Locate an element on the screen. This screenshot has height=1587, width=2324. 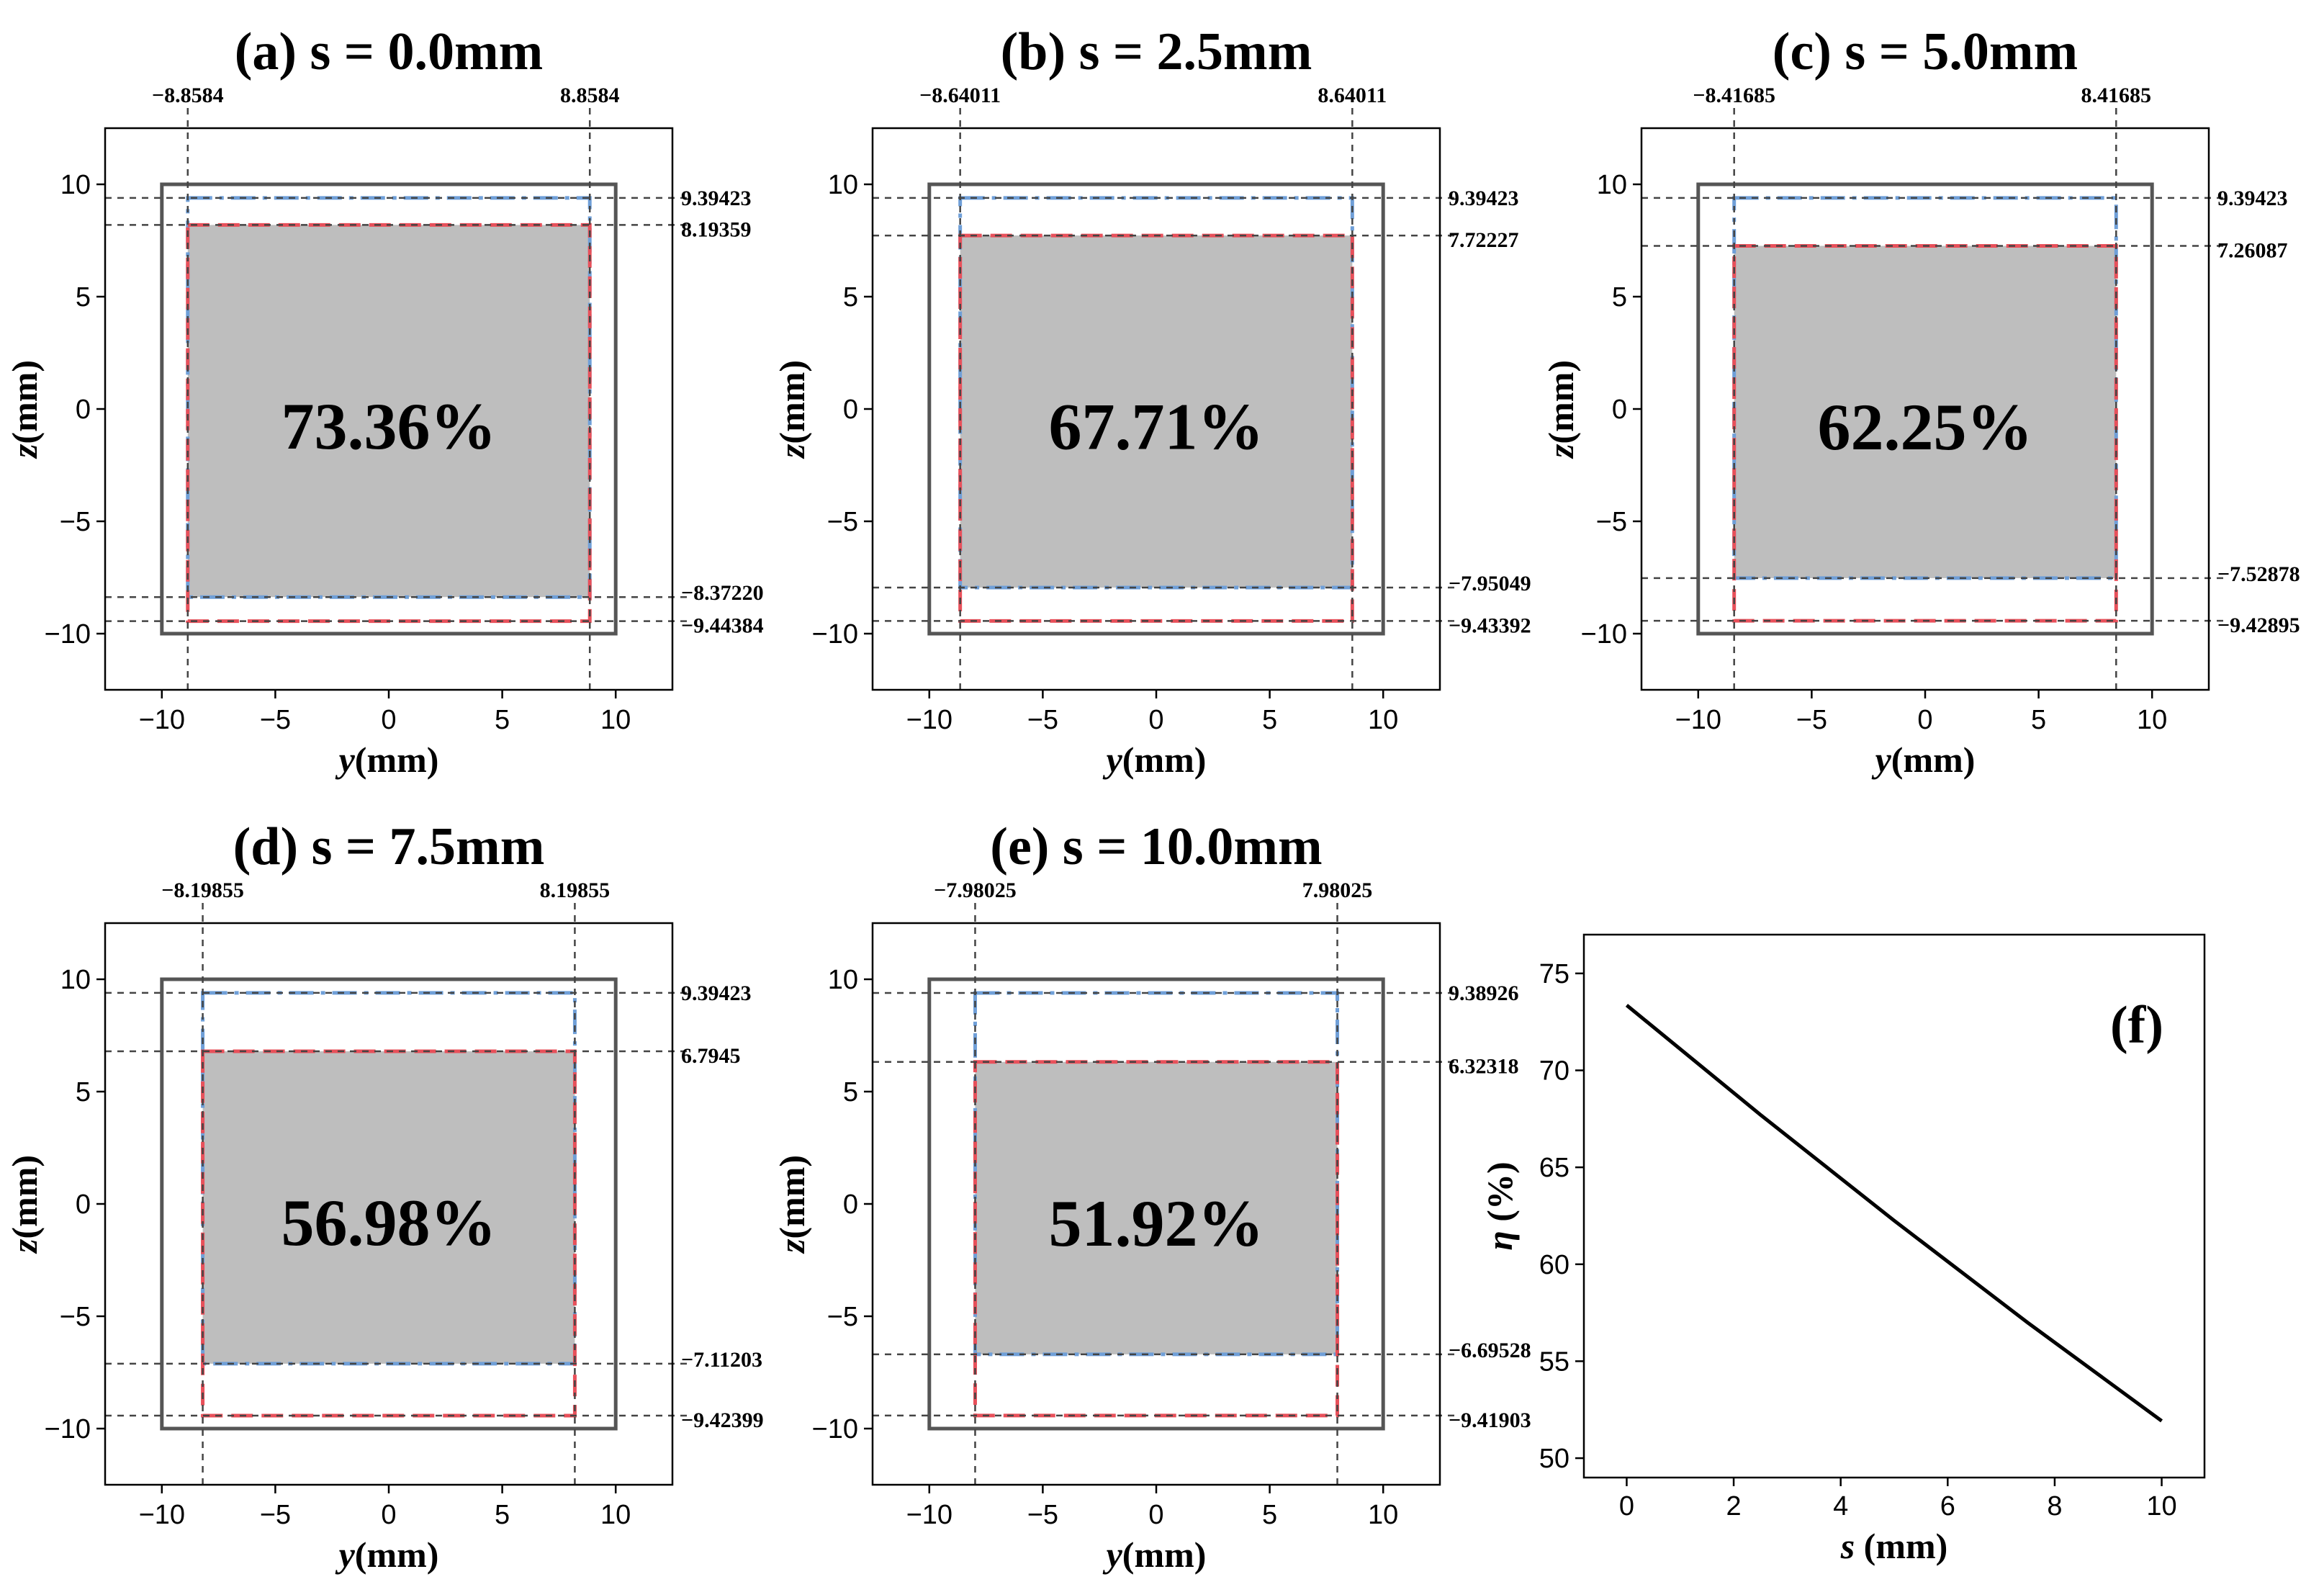
efficiency-label: 51.92% is located at coordinates (1156, 1224).